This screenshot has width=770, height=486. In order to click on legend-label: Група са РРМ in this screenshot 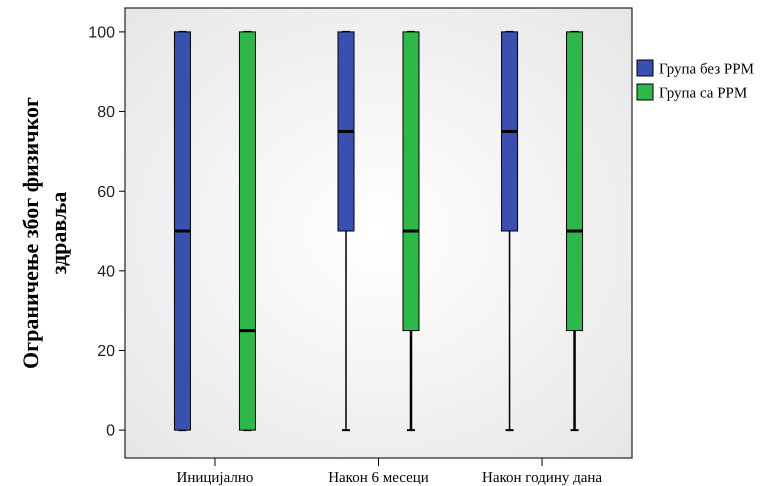, I will do `click(703, 93)`.